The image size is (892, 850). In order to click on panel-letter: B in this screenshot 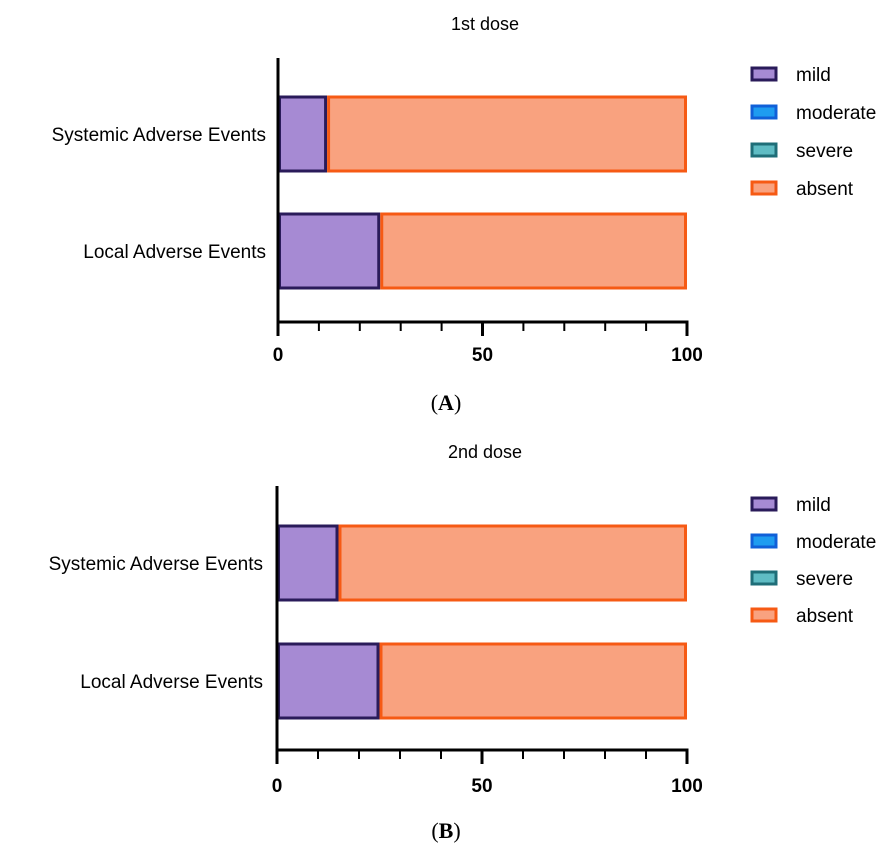, I will do `click(446, 830)`.